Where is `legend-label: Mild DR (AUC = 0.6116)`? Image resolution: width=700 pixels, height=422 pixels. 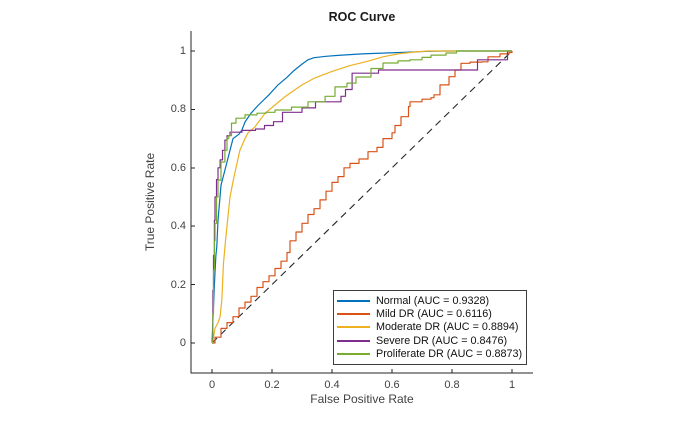 legend-label: Mild DR (AUC = 0.6116) is located at coordinates (434, 314).